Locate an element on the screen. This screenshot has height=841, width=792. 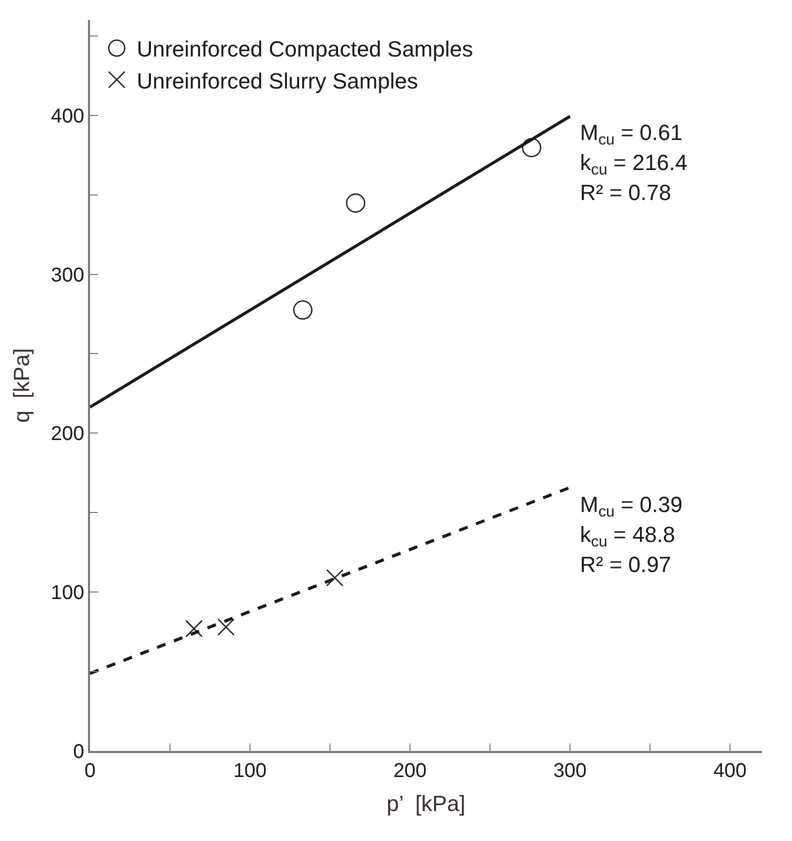
annotation: k$_{cu}$ = 216.4 is located at coordinates (634, 164).